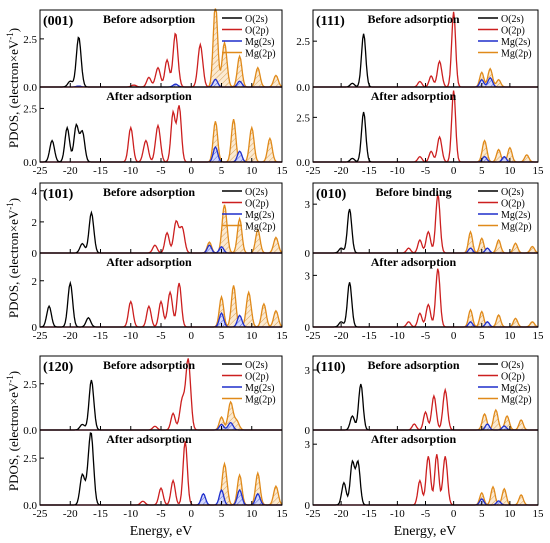  I want to click on facet-label: (120), so click(58, 367).